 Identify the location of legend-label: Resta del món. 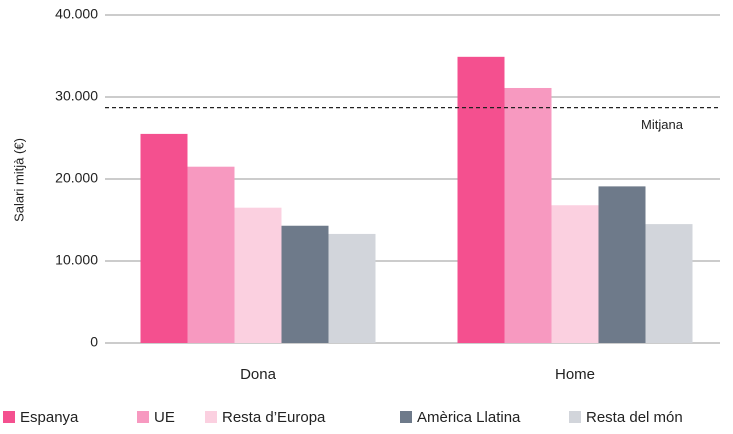
(634, 417).